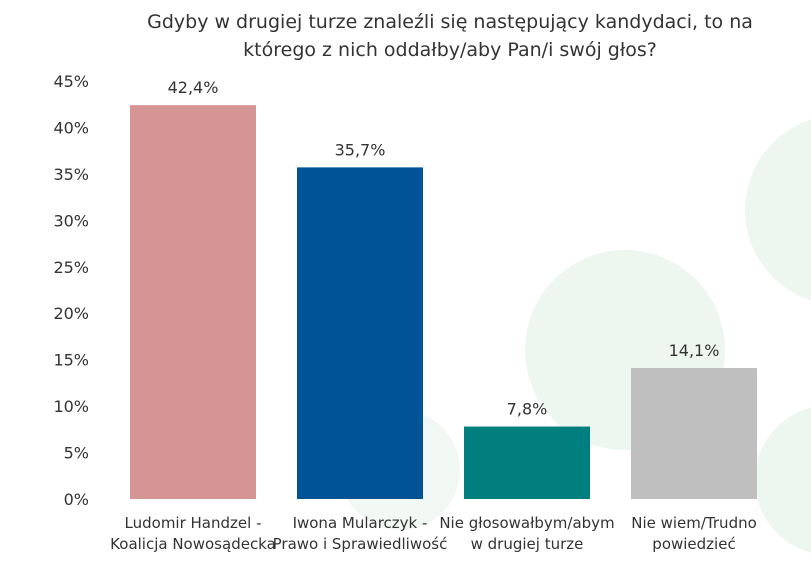  Describe the element at coordinates (71, 313) in the screenshot. I see `y-tick-label: 20%` at that location.